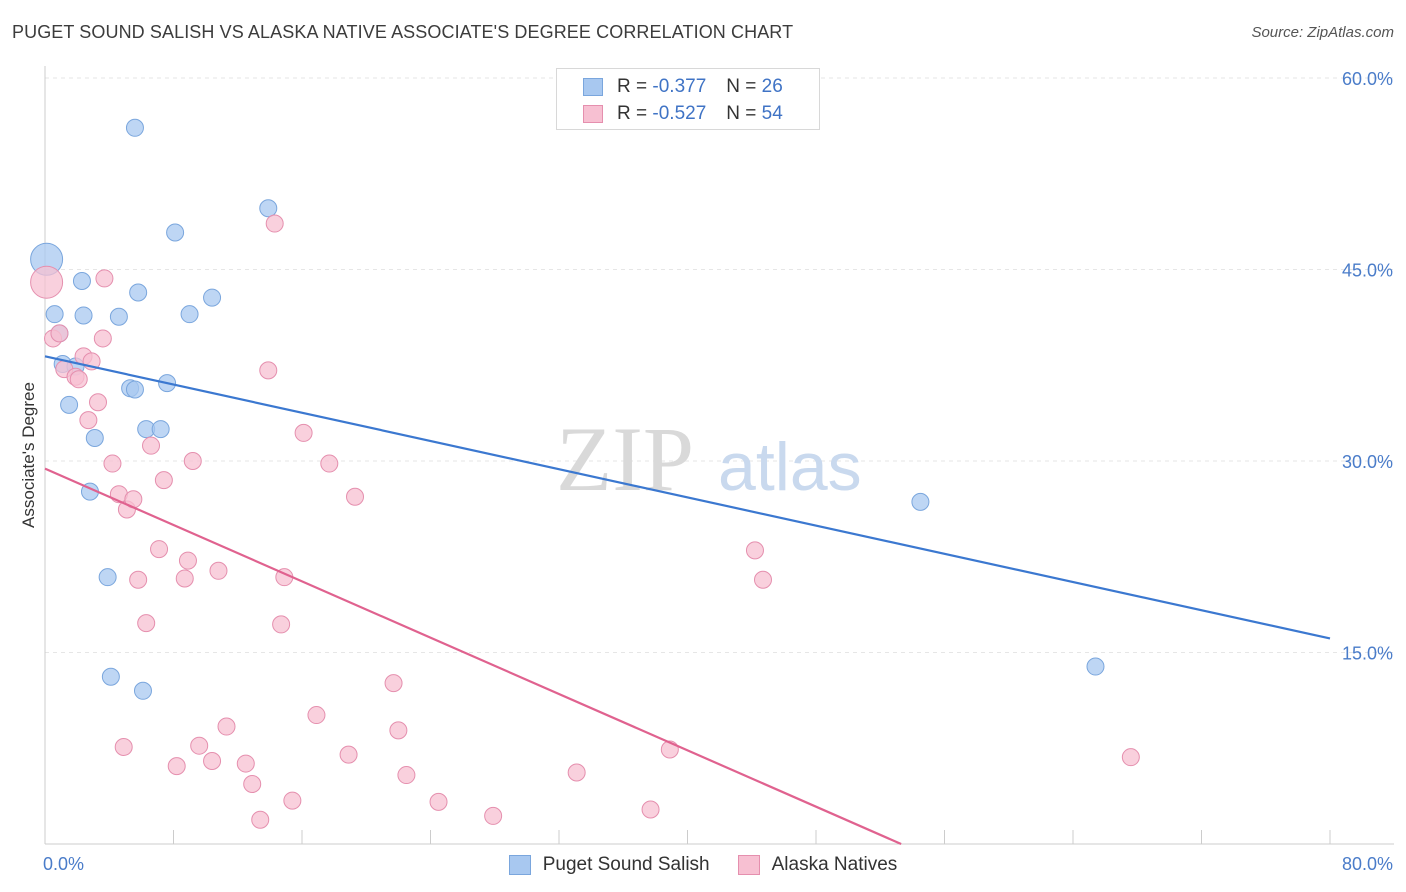 This screenshot has width=1406, height=892. Describe the element at coordinates (28, 455) in the screenshot. I see `y-axis-title: Associate's Degree` at that location.